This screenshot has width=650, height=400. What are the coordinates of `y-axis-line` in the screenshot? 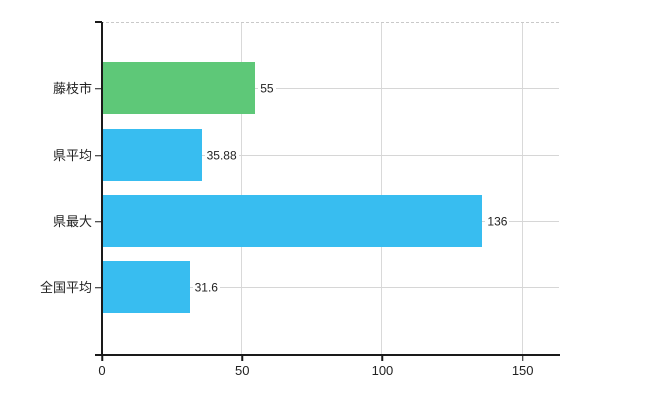 It's located at (102, 188).